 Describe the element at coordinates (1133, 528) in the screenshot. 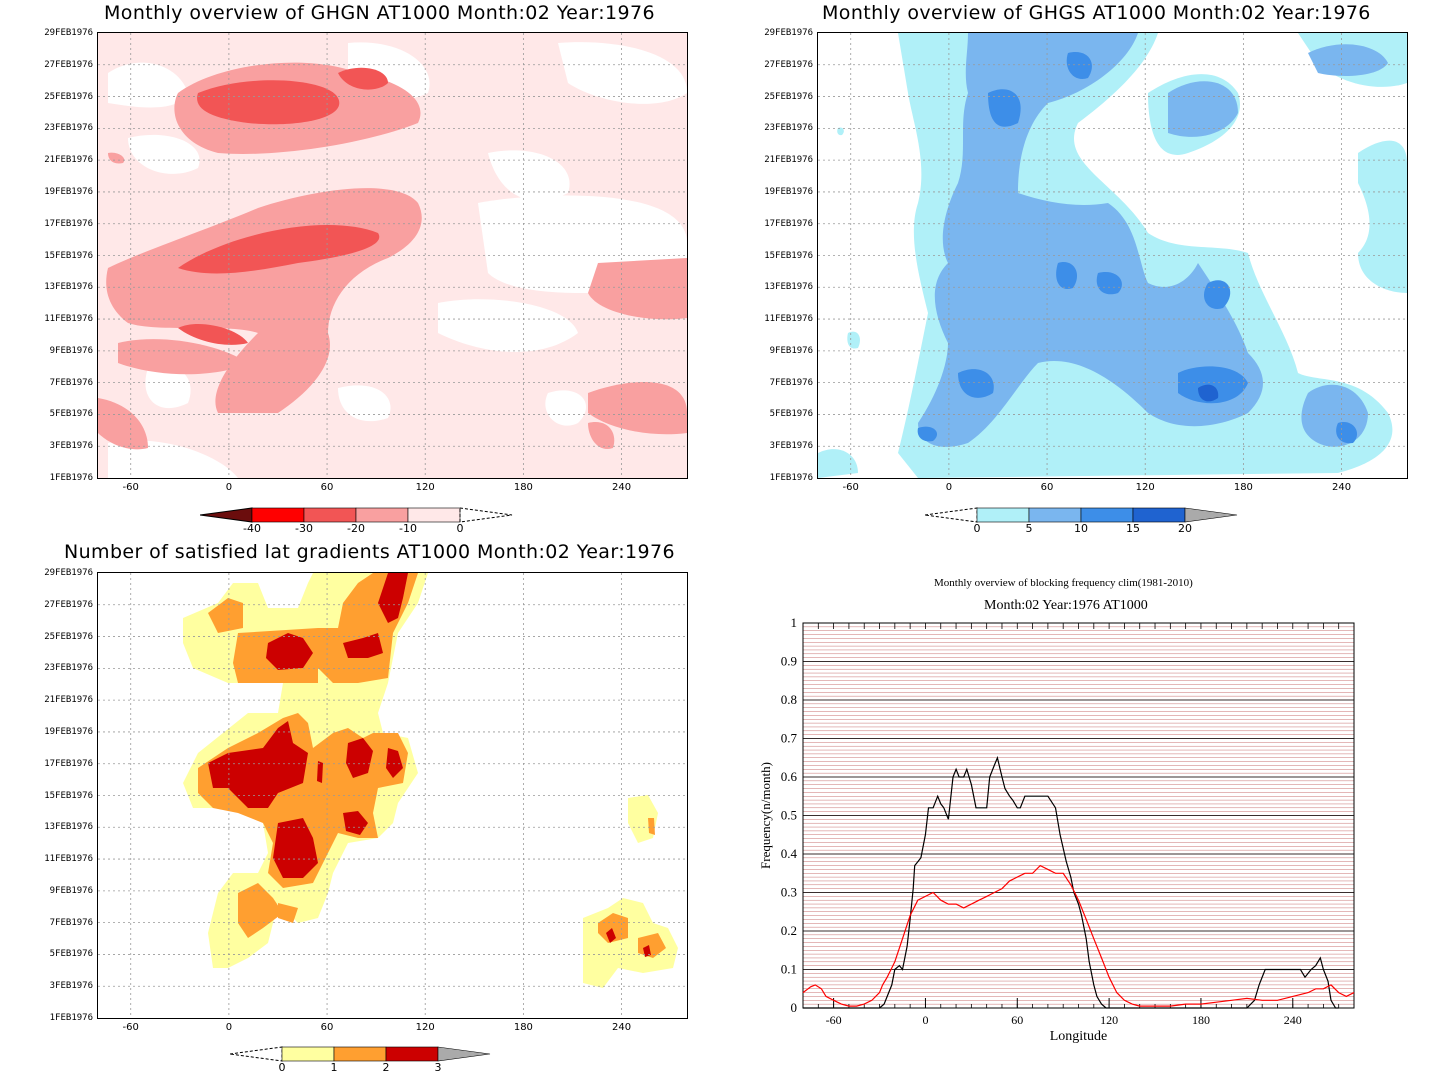

I see `colorbar-label: 15` at that location.